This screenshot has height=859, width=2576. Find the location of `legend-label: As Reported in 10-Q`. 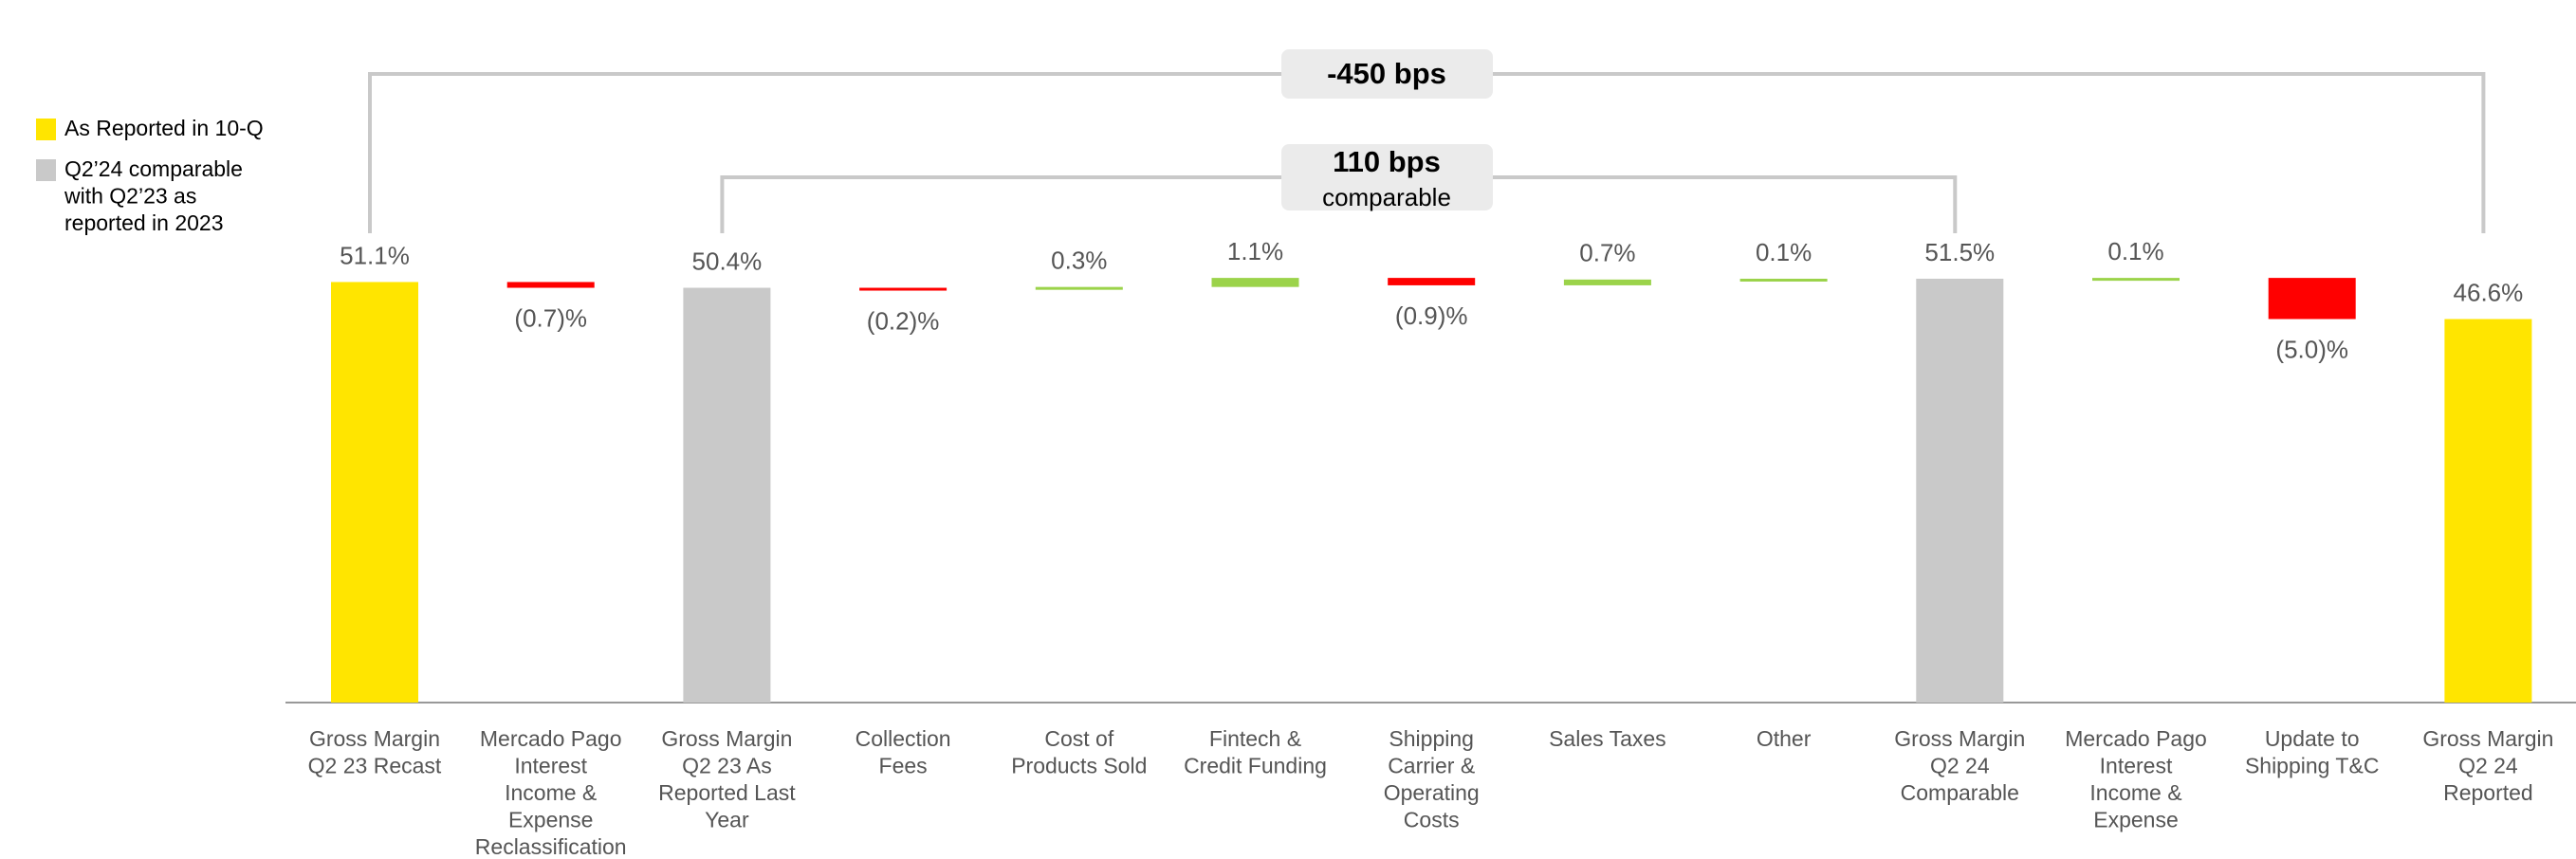

legend-label: As Reported in 10-Q is located at coordinates (164, 128).